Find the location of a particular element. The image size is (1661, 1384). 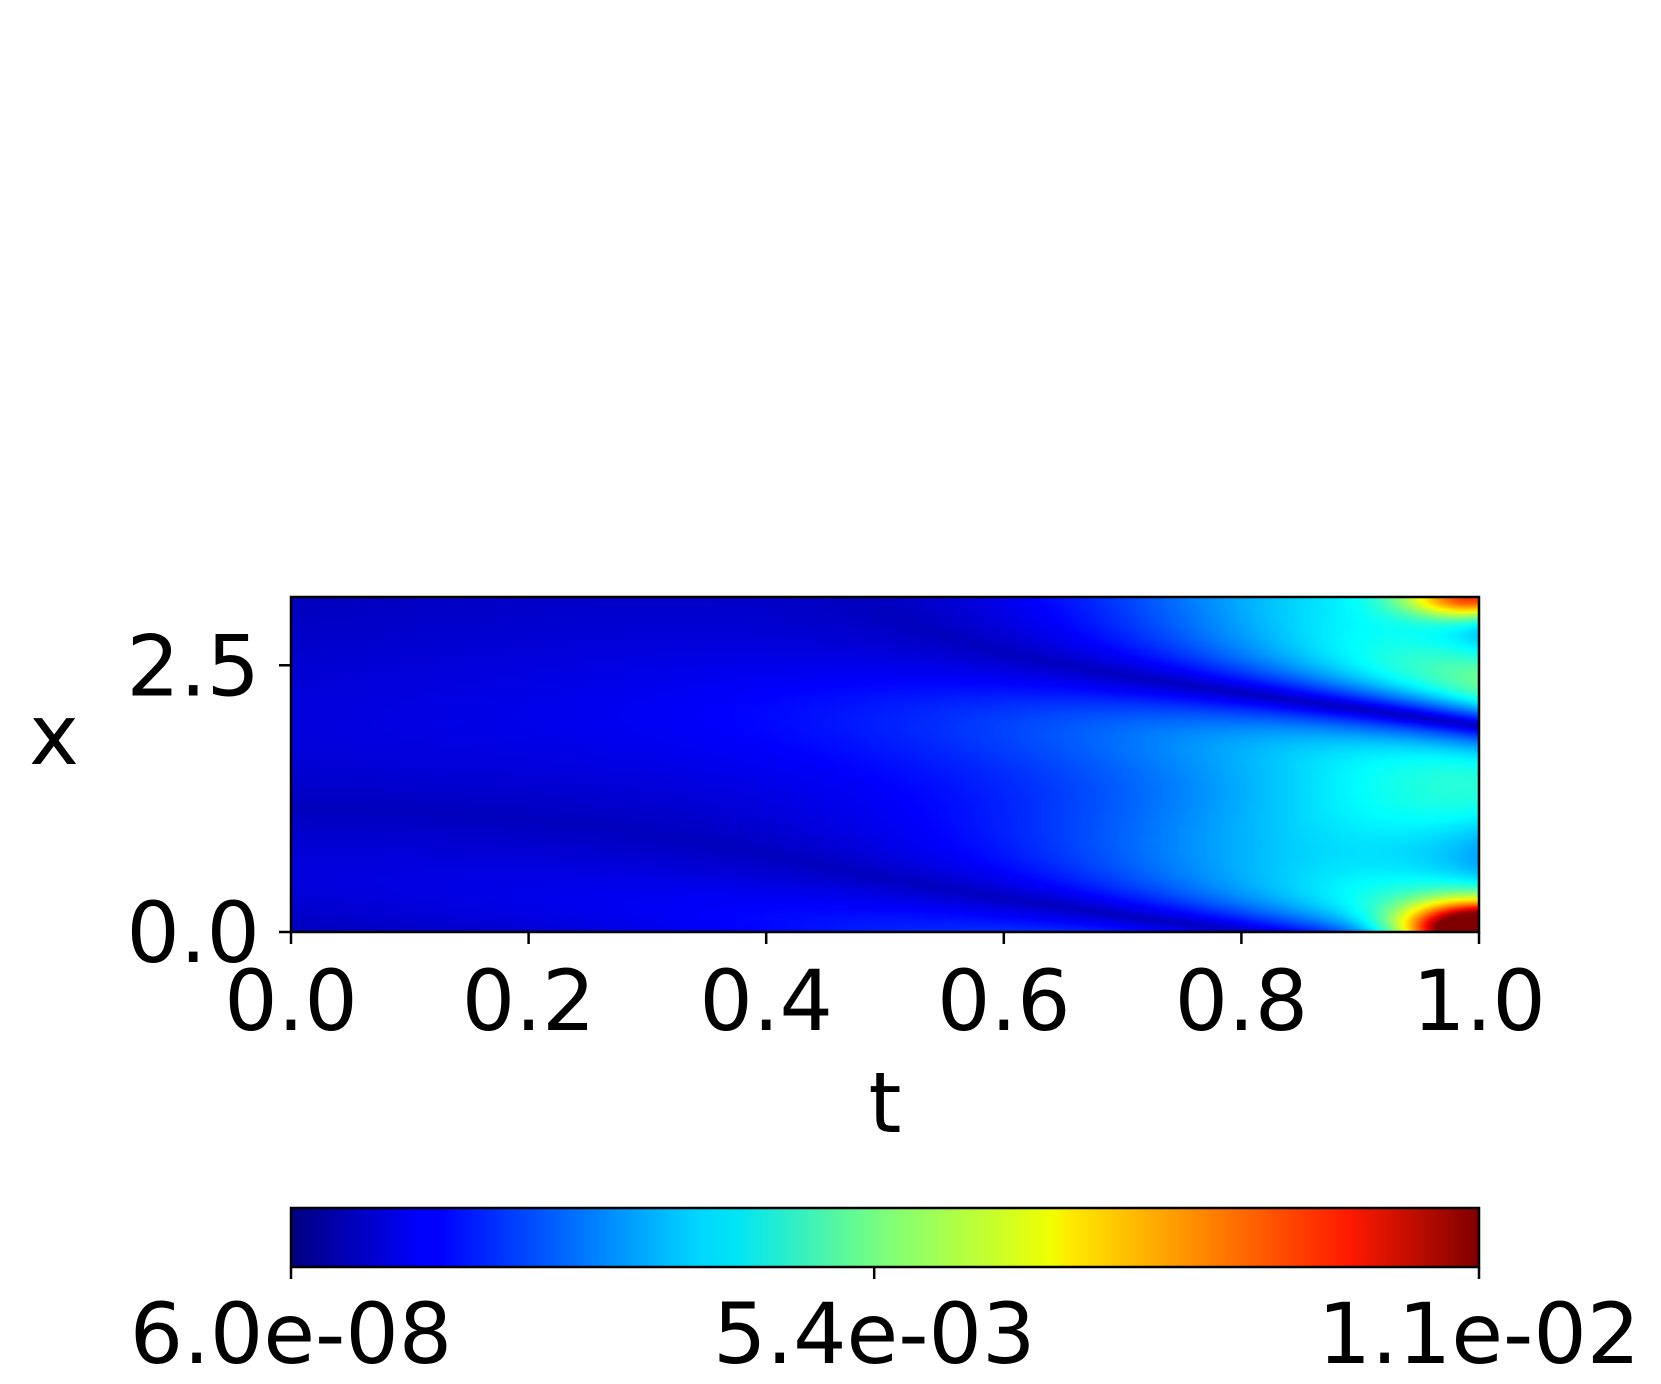

colorbar: 6.0e-08 5.4e-03 1.1e-02 is located at coordinates (885, 1294).